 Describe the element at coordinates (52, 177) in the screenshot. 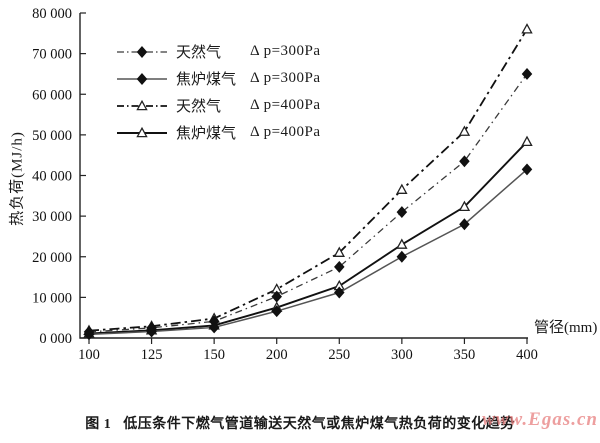

I see `y-tick-label: 40 000` at that location.